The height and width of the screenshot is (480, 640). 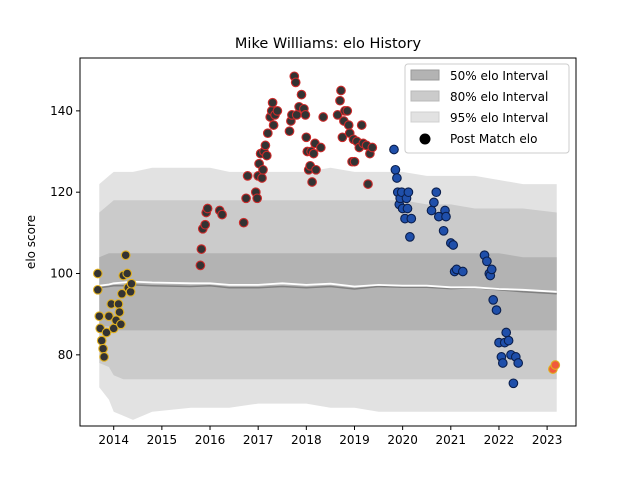 I want to click on y-tick-label: 80, so click(x=65, y=355).